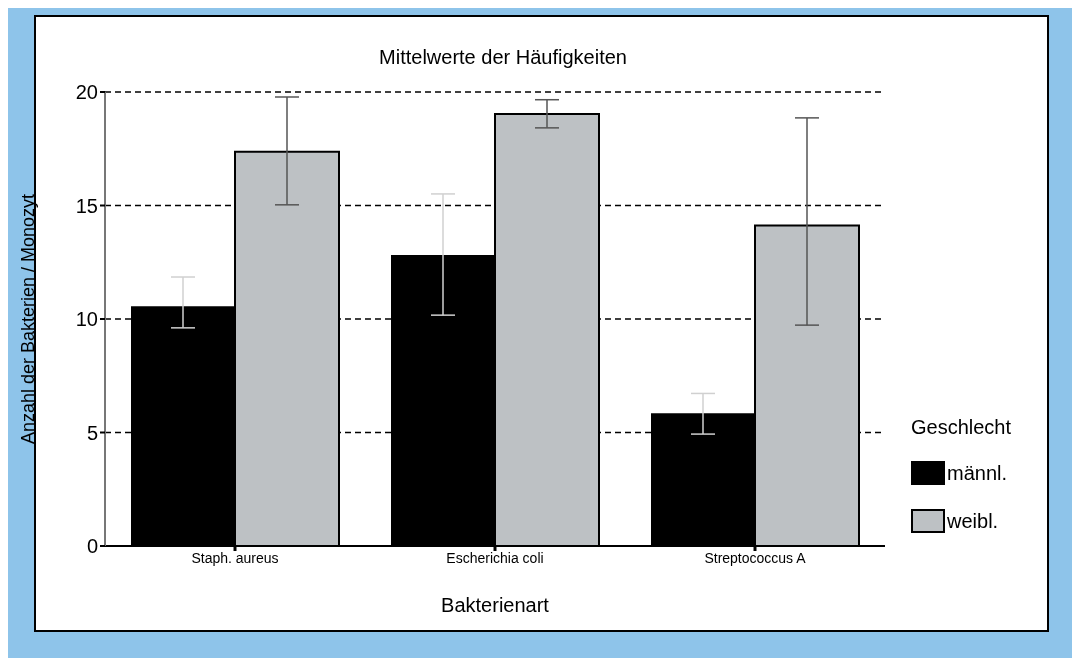 This screenshot has height=666, width=1080. Describe the element at coordinates (961, 427) in the screenshot. I see `legend-title: Geschlecht` at that location.